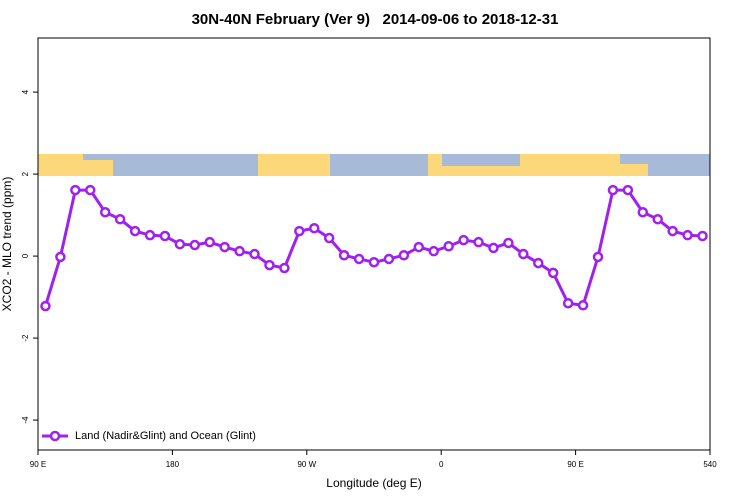 This screenshot has width=750, height=500. Describe the element at coordinates (55, 436) in the screenshot. I see `legend-marker` at that location.